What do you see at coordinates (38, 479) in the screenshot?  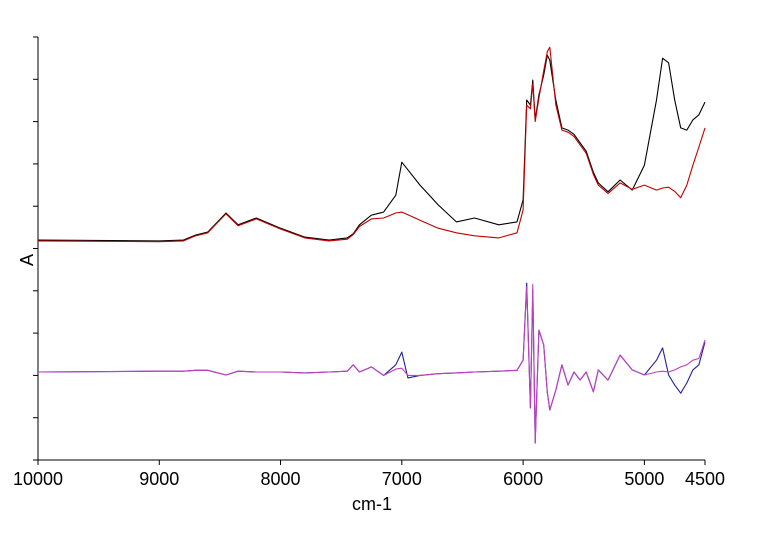 I see `x-tick-label: 10000` at bounding box center [38, 479].